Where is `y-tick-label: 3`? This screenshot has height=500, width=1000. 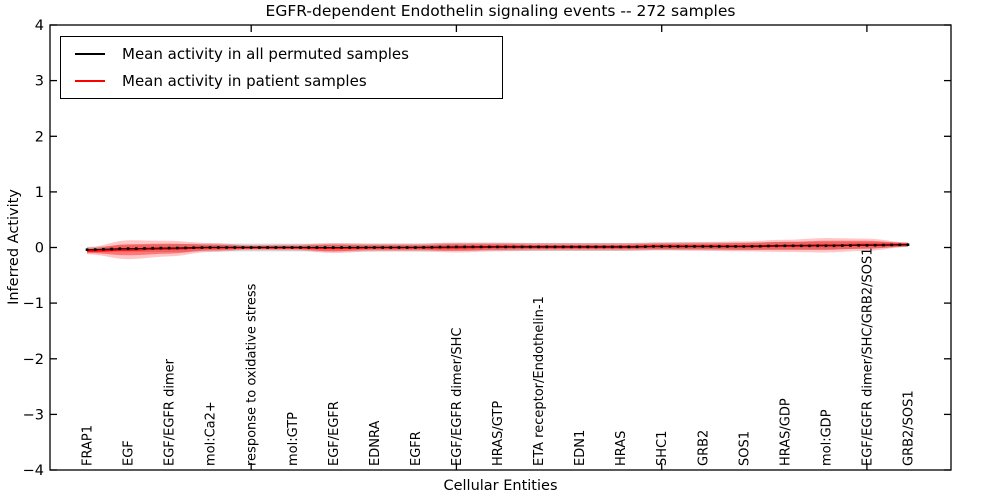 y-tick-label: 3 is located at coordinates (39, 82).